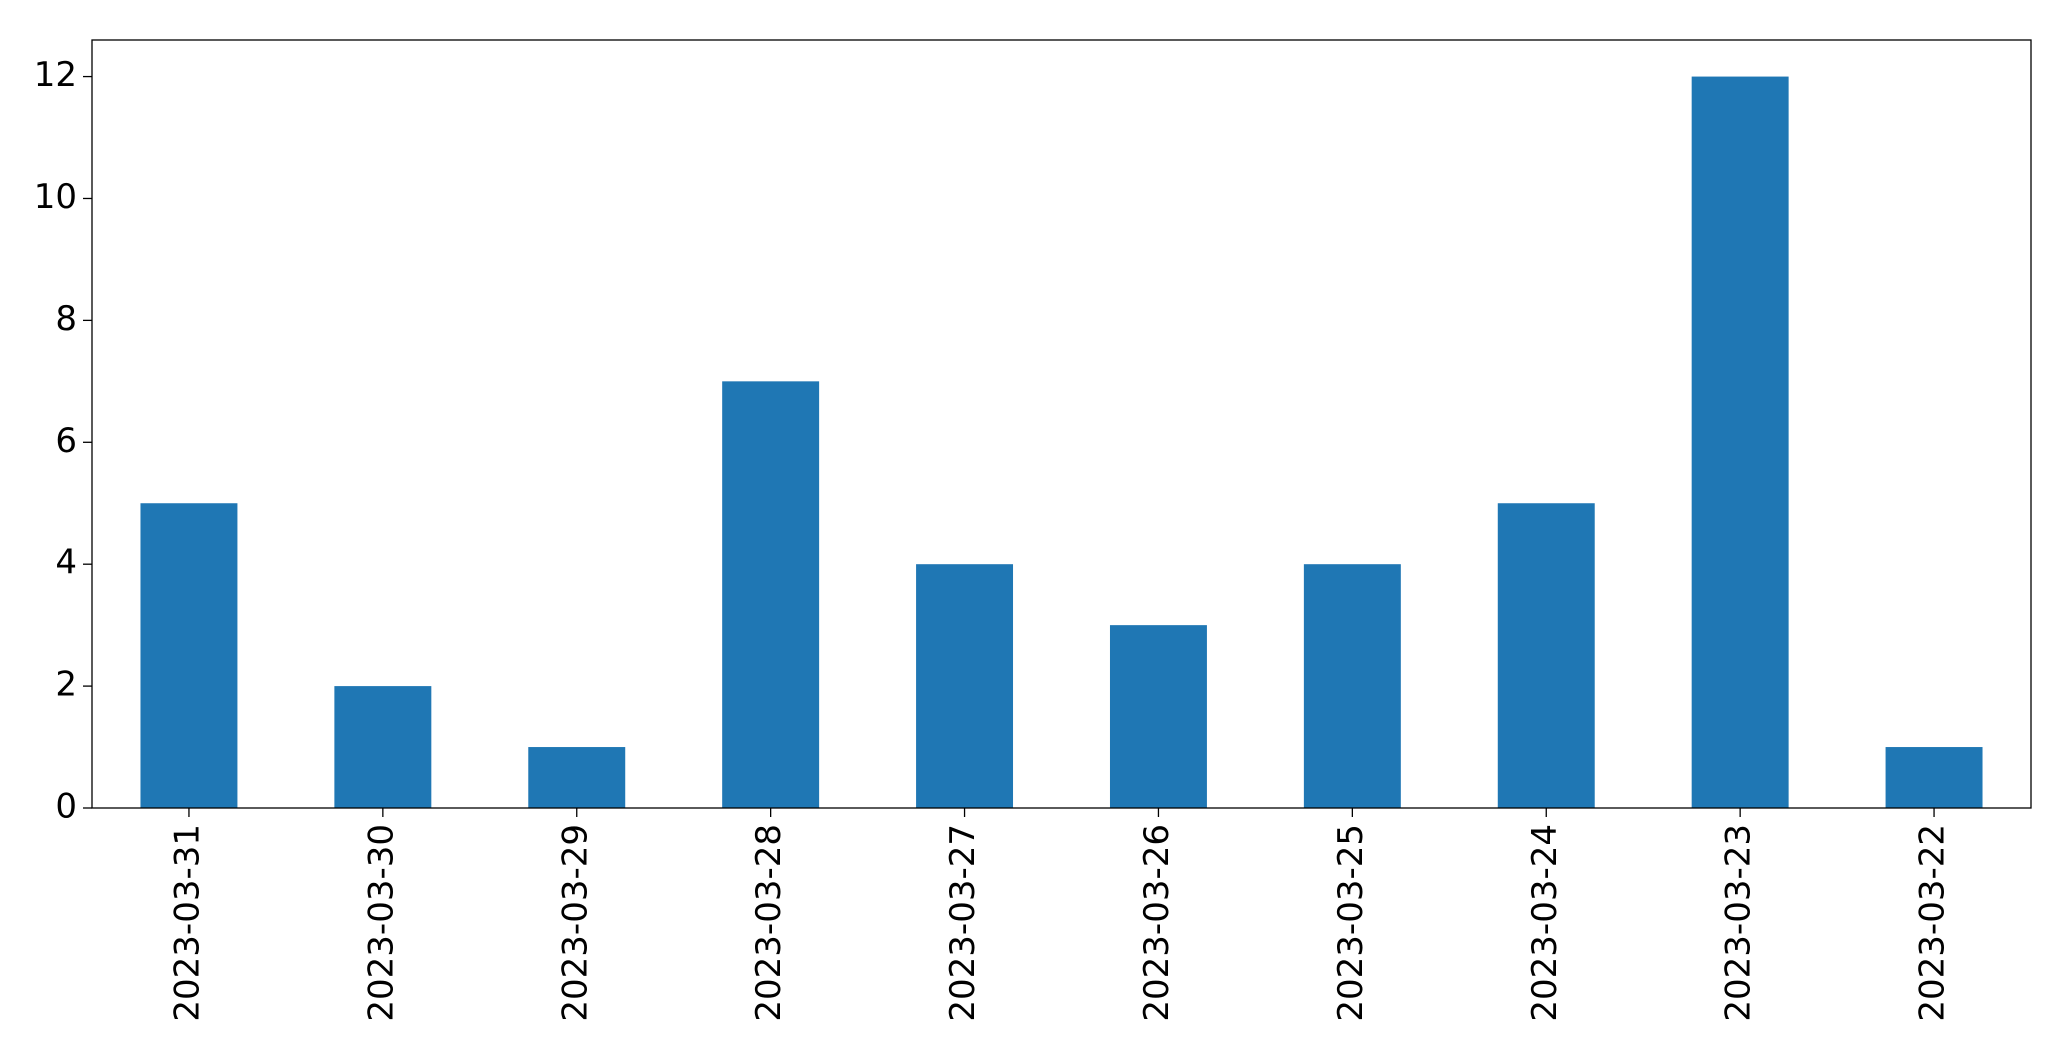 The width and height of the screenshot is (2071, 1061). Describe the element at coordinates (1157, 923) in the screenshot. I see `x-tick-label: 2023-03-26` at that location.